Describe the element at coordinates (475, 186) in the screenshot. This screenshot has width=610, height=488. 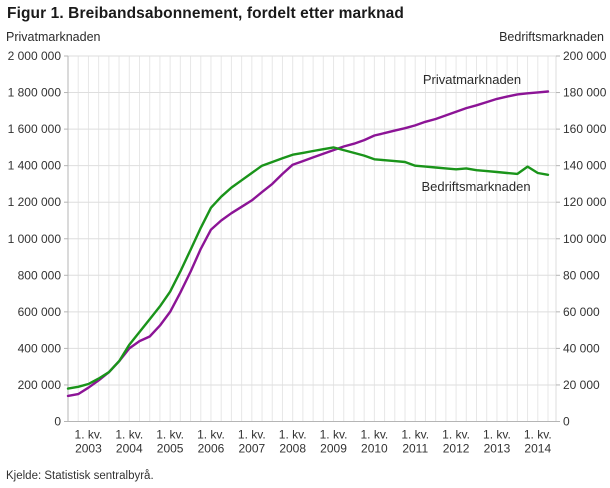
I see `series-label-bedriftsmarknaden: Bedriftsmarknaden` at that location.